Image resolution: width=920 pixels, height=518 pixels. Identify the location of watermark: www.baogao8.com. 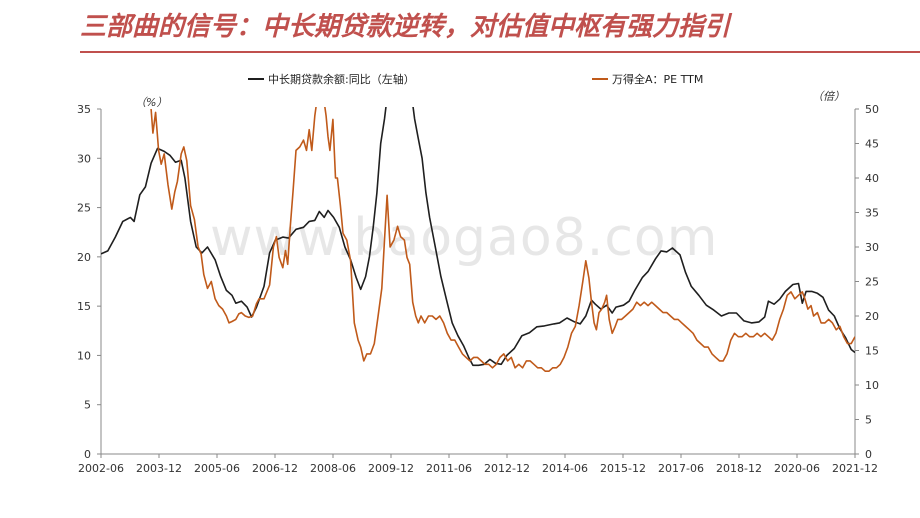
(464, 238).